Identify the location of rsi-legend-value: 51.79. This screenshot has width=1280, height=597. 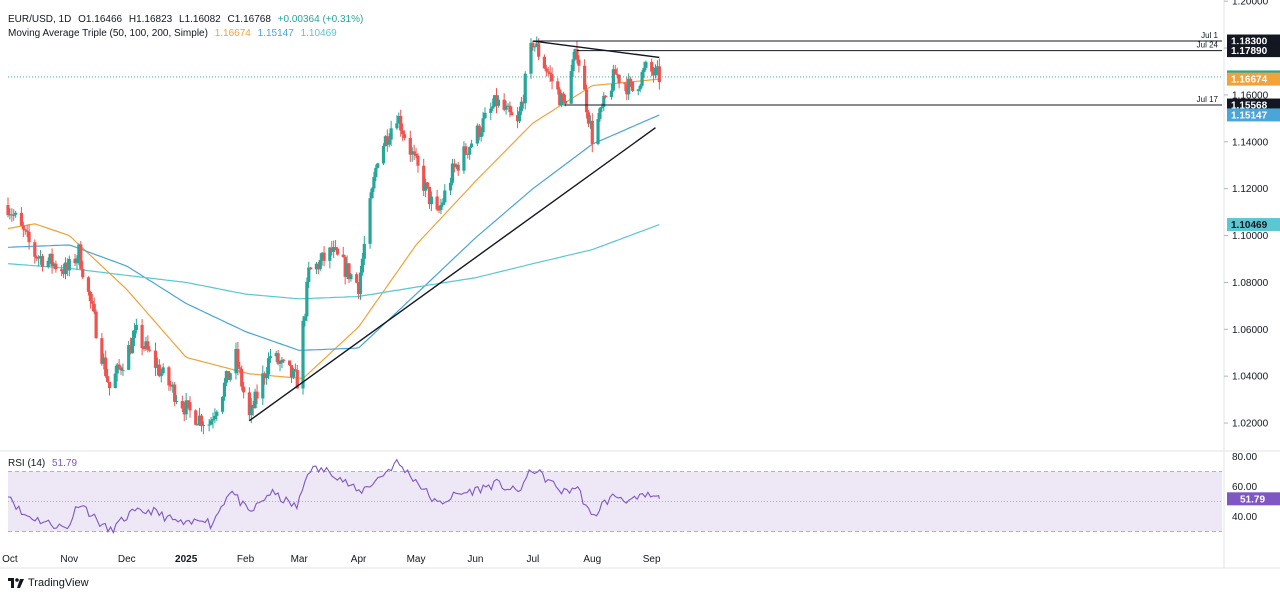
(65, 463).